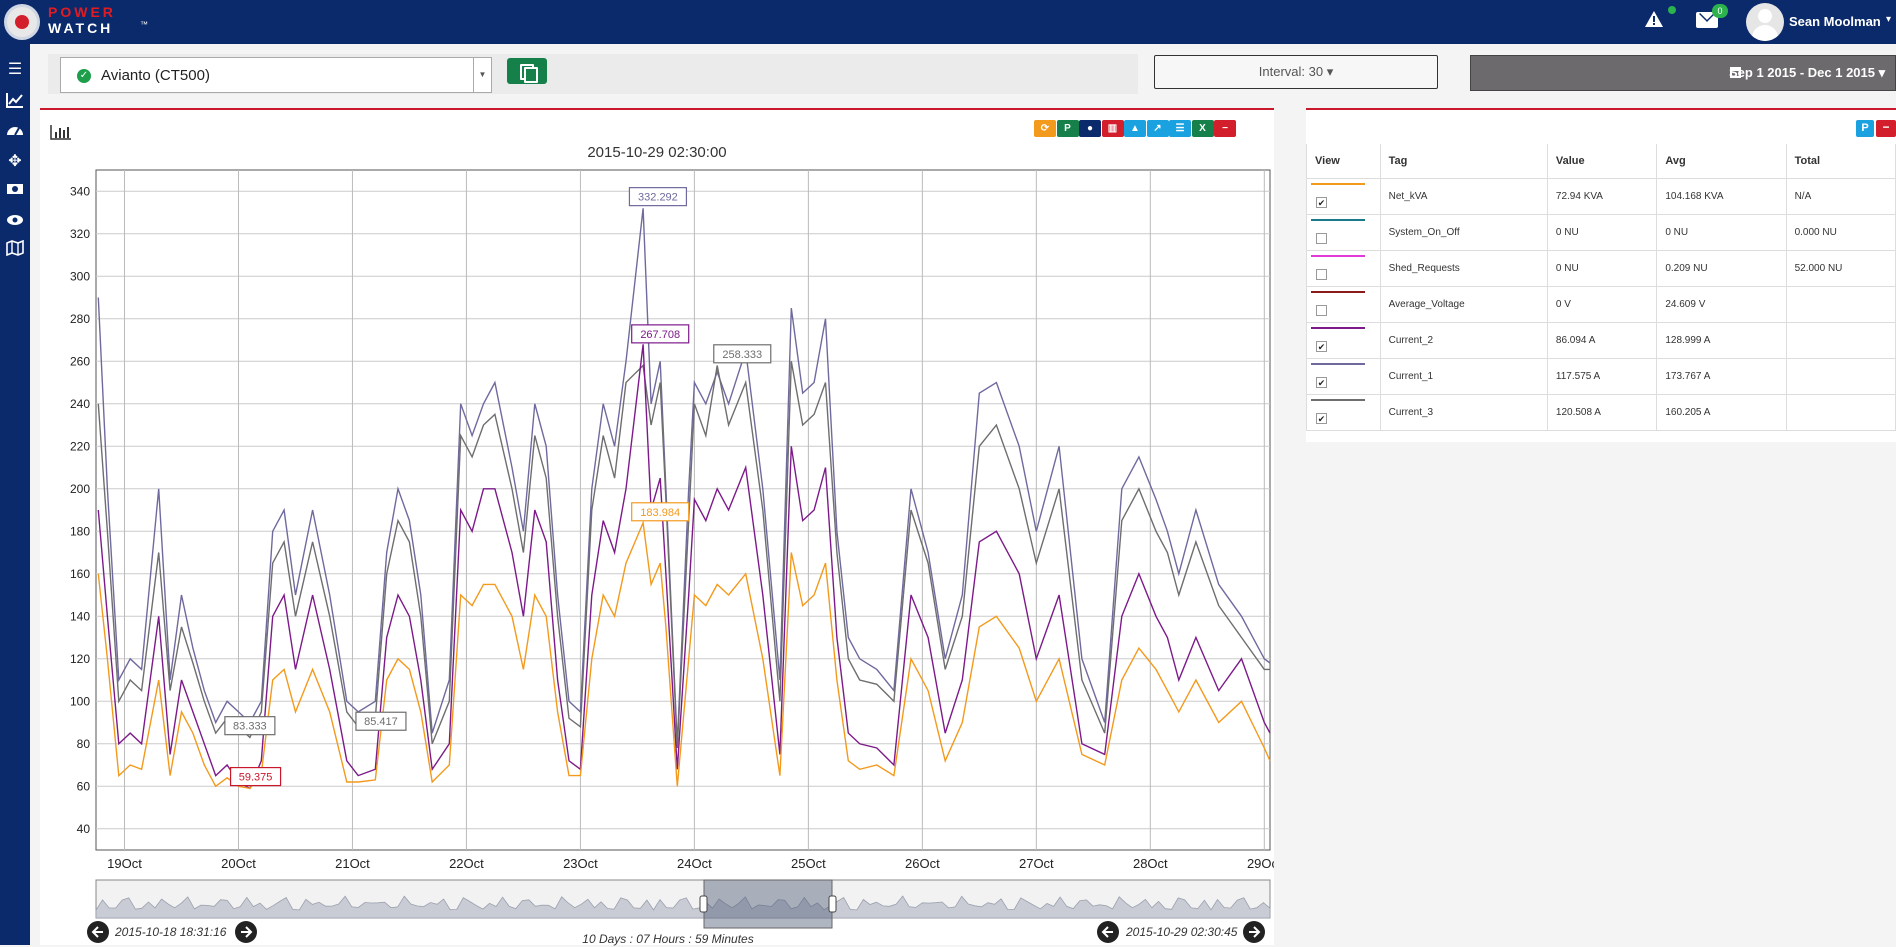  I want to click on column-header-tag: Tag, so click(1463, 161).